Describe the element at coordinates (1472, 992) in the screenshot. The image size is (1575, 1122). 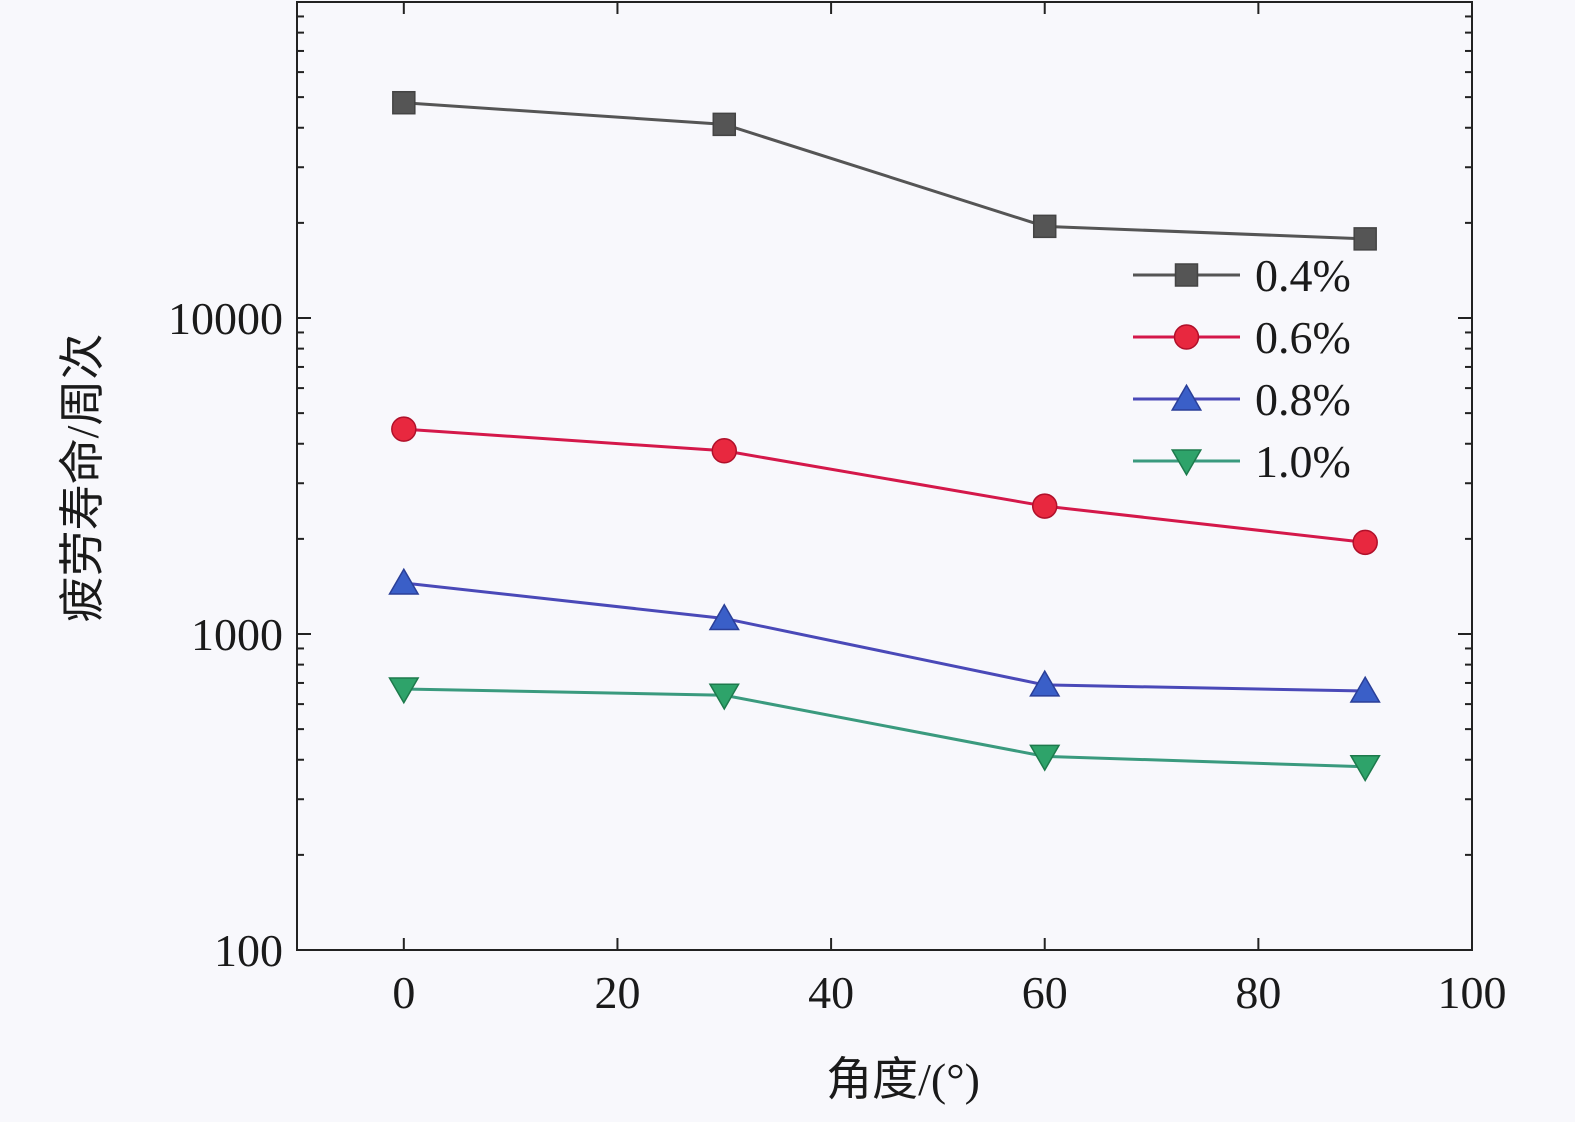
I see `x-tick-label: 100` at that location.